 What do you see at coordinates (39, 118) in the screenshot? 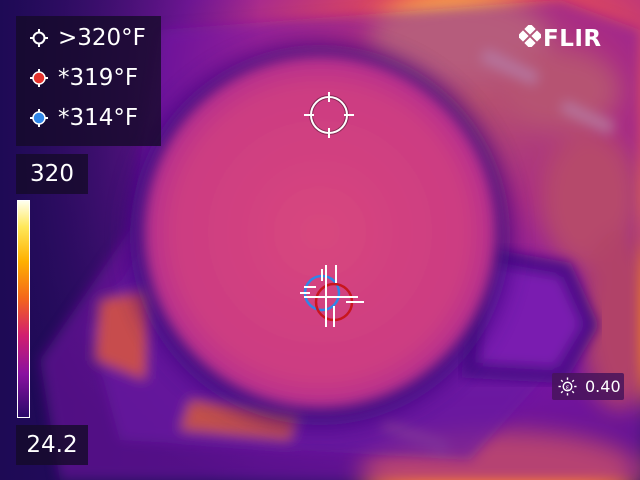
I see `crosshair-blue-icon` at bounding box center [39, 118].